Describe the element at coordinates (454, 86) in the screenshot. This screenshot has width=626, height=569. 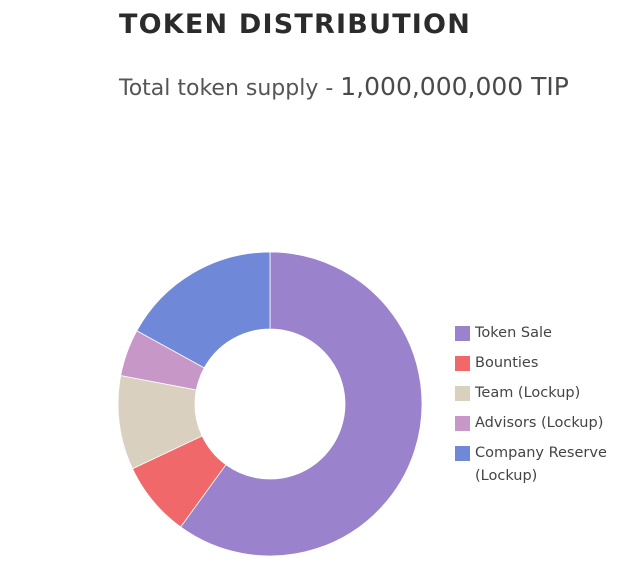
I see `total-supply-amount: 1,000,000,000 TIP` at that location.